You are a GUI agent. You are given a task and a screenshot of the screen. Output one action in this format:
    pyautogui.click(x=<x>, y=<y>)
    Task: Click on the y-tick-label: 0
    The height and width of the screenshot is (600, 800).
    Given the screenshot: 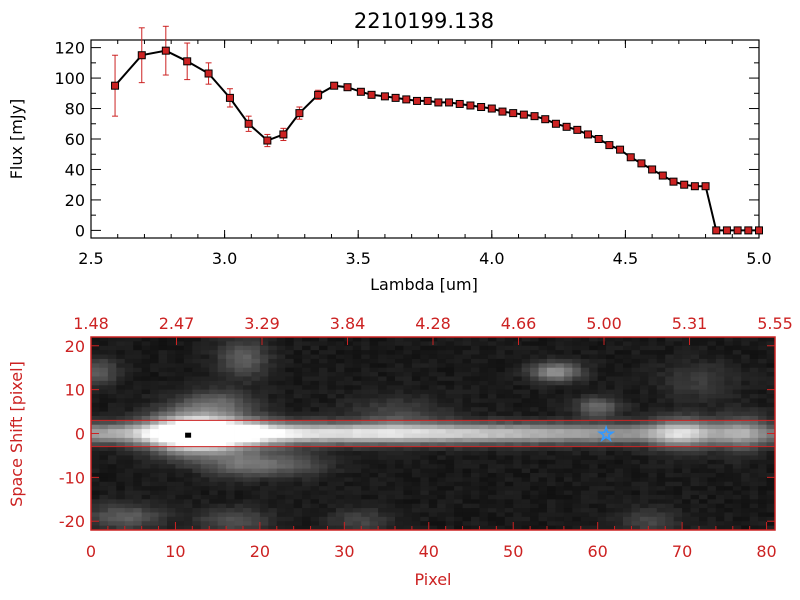 What is the action you would take?
    pyautogui.click(x=80, y=434)
    